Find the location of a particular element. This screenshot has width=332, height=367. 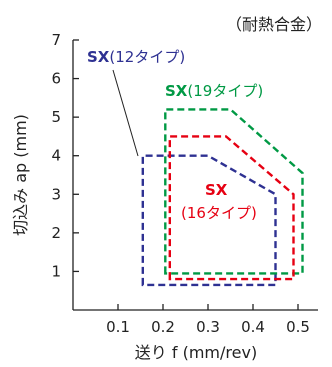

y-tick-label-4: 4 is located at coordinates (56, 156).